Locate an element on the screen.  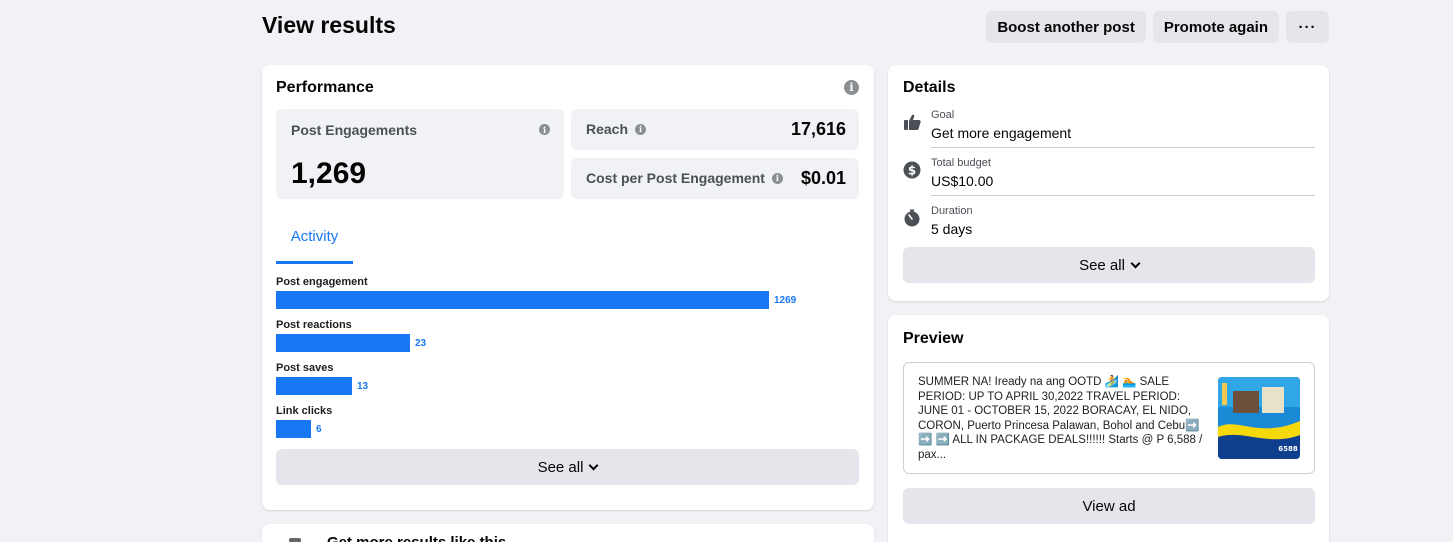
cost-label: Cost per Post Engagement is located at coordinates (675, 178).